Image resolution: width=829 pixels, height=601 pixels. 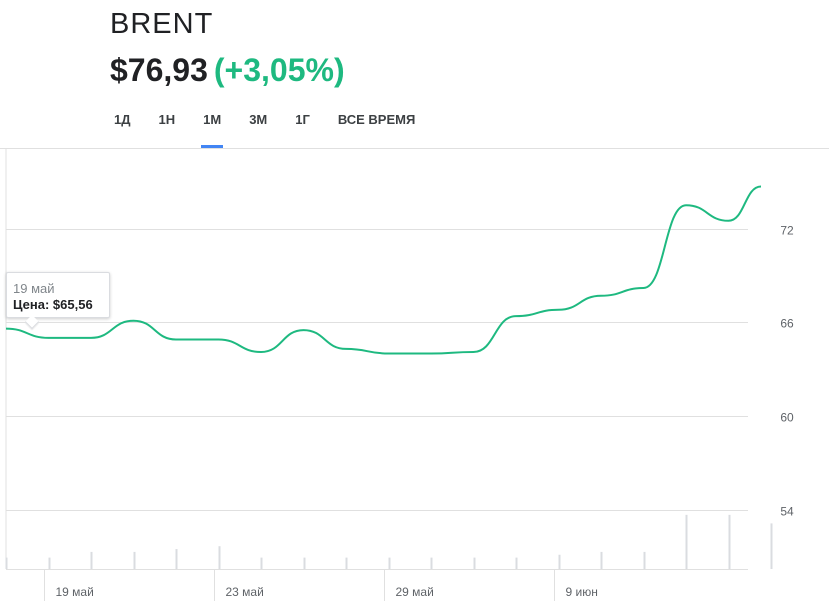 I want to click on y-tick-label: 60, so click(x=787, y=418).